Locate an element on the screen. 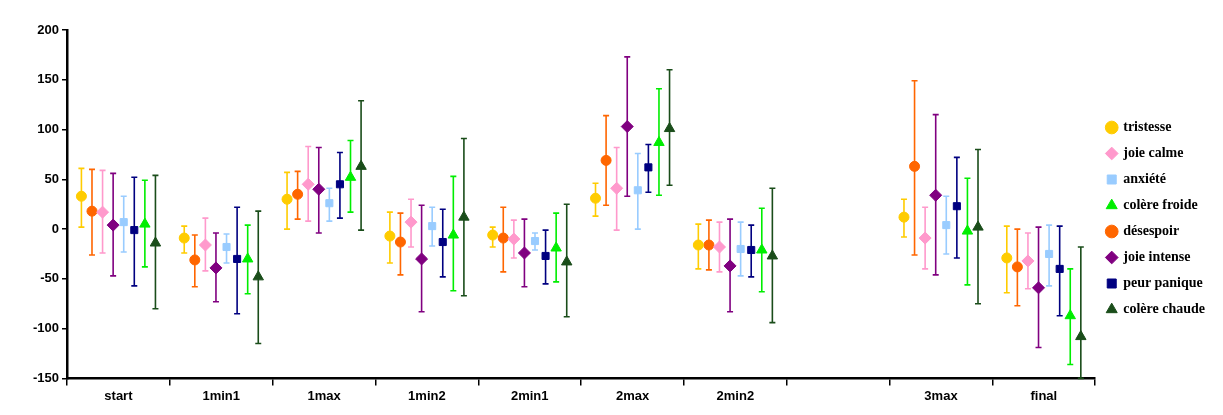 Image resolution: width=1223 pixels, height=415 pixels. legend-label: désespoir is located at coordinates (1151, 231).